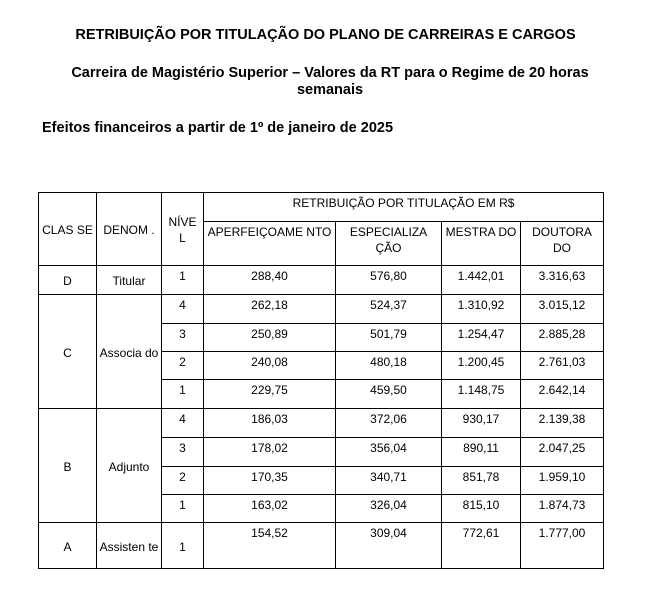 The height and width of the screenshot is (613, 651). Describe the element at coordinates (269, 243) in the screenshot. I see `header-aperfeicoamento: APERFEIÇOAME NTO` at that location.